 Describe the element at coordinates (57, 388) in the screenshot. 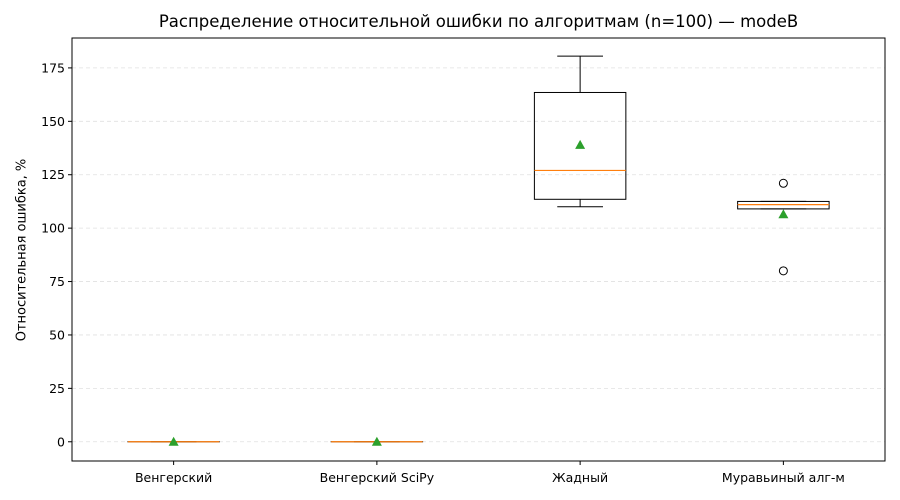

I see `y-tick-label: 25` at that location.